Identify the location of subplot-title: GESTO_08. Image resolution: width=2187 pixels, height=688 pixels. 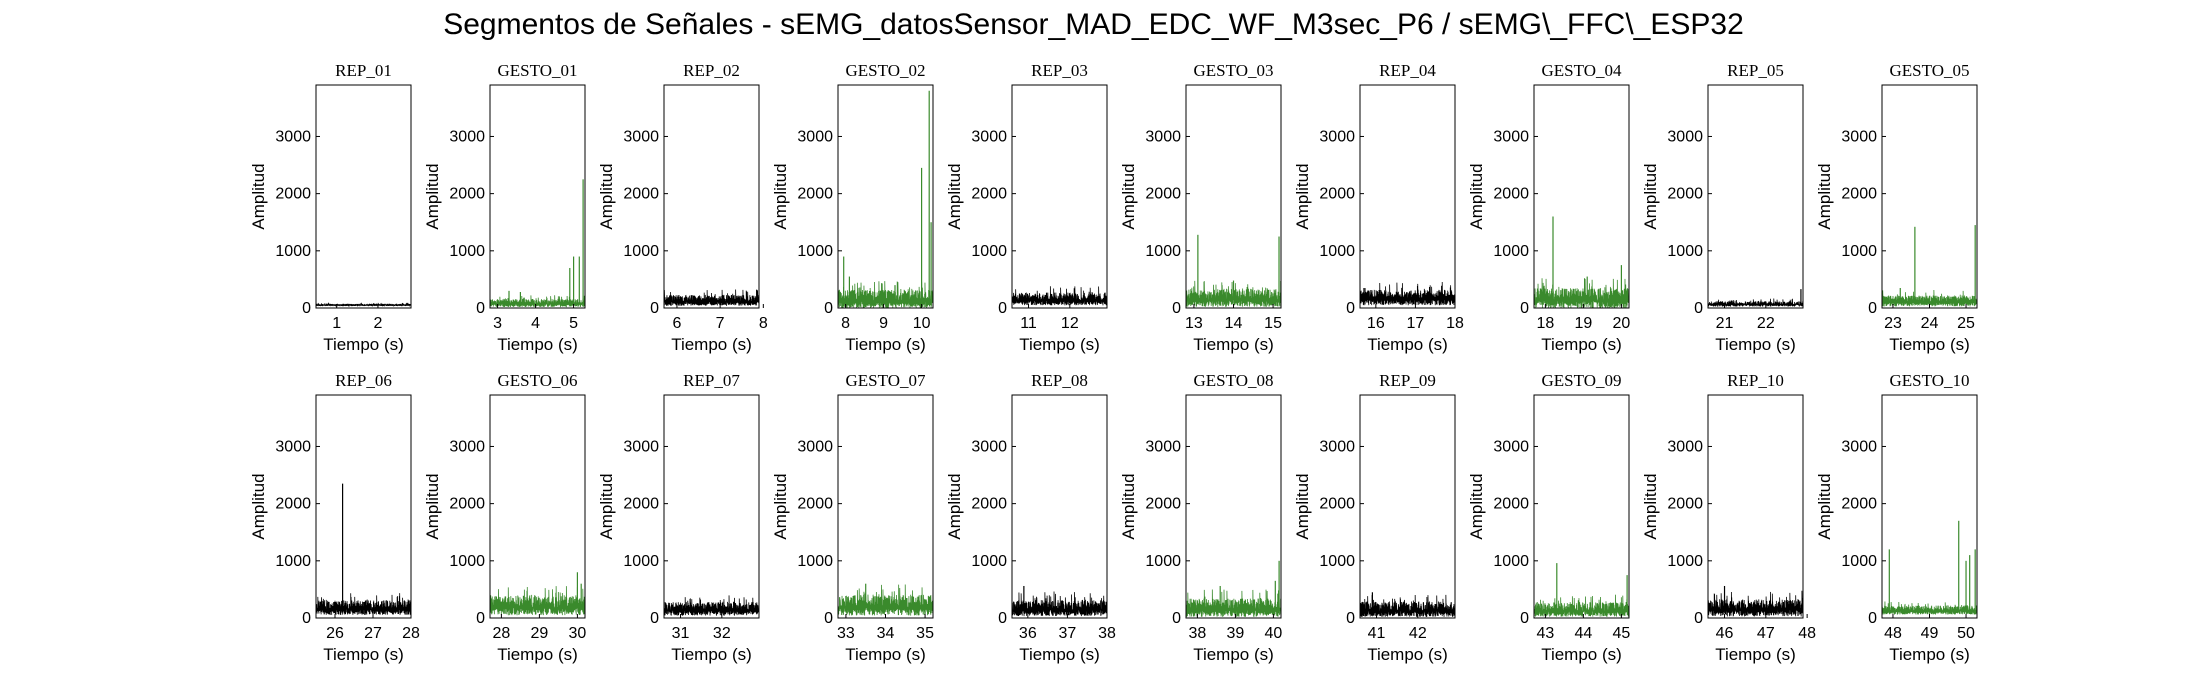
(1234, 380).